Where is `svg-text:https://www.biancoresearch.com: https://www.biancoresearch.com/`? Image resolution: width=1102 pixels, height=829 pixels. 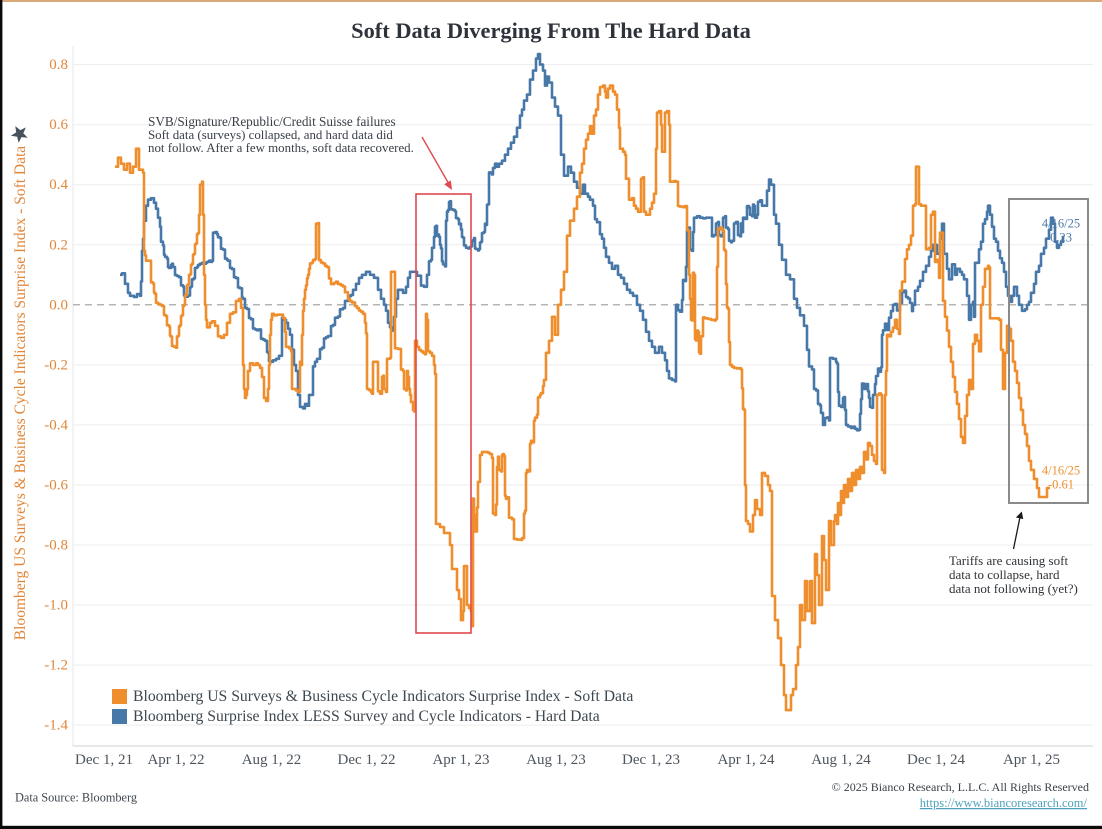 svg-text:https://www.biancoresearch.com: https://www.biancoresearch.com/ is located at coordinates (1004, 803).